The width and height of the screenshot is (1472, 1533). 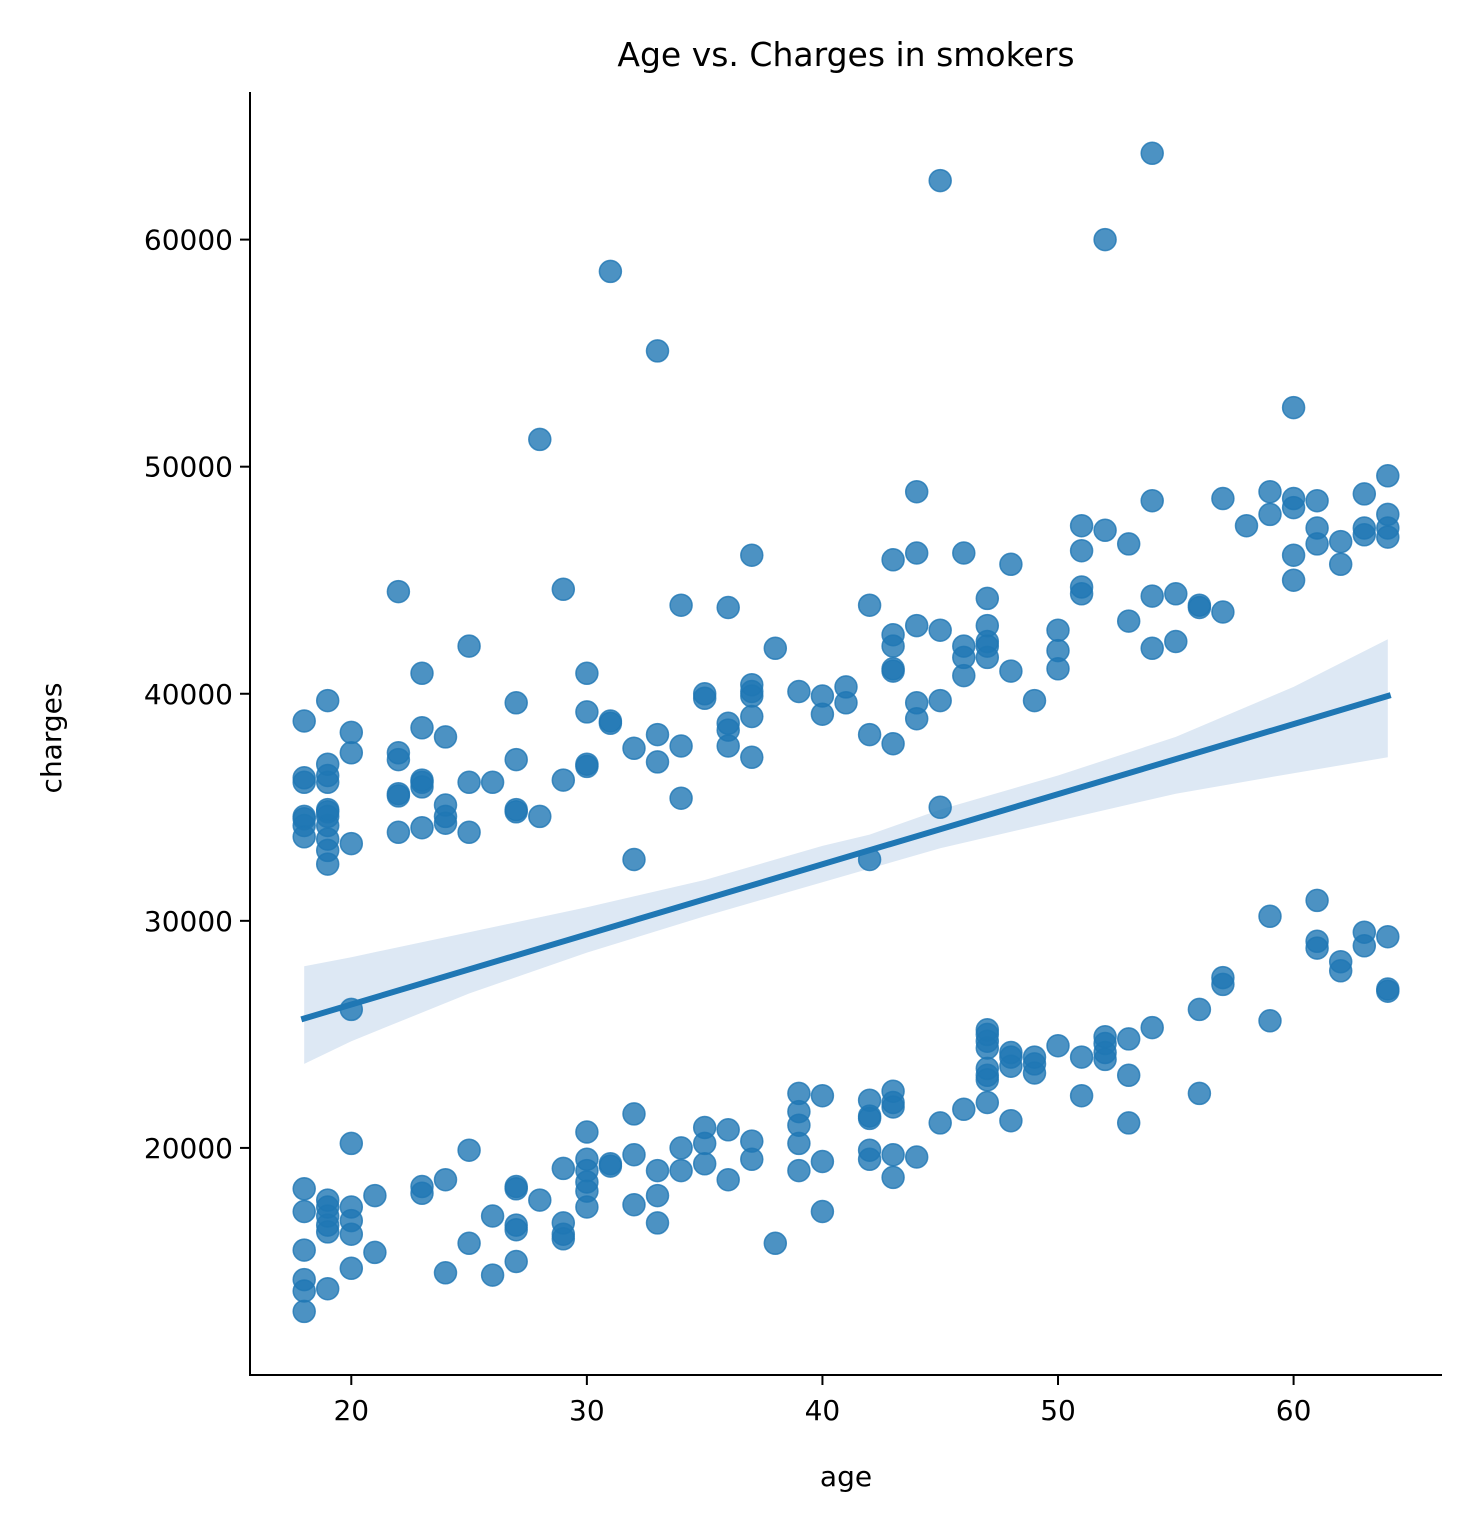 I want to click on y-axis-title: charges, so click(x=51, y=738).